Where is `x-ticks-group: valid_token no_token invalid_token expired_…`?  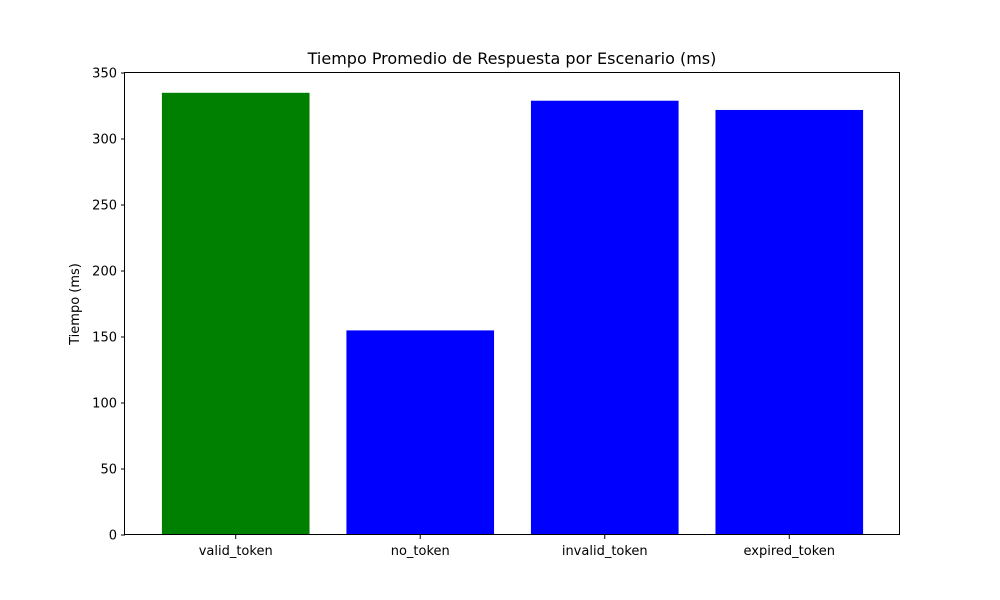
x-ticks-group: valid_token no_token invalid_token expired_… is located at coordinates (517, 547).